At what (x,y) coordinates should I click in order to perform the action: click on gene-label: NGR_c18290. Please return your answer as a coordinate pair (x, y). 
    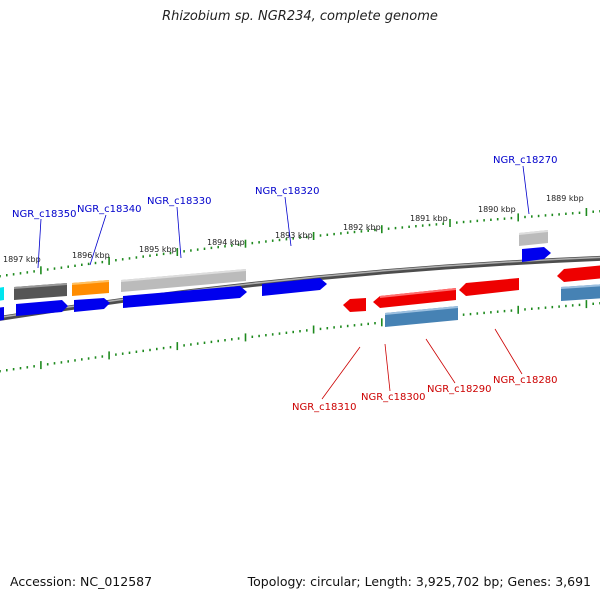
    Looking at the image, I should click on (459, 389).